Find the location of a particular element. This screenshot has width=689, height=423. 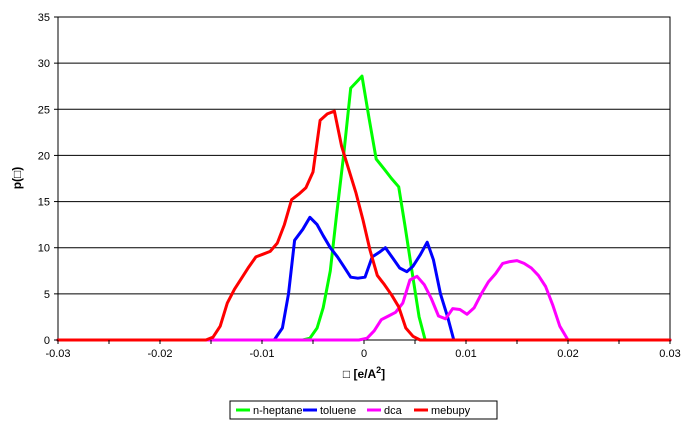

x-tick-label: 0.02 is located at coordinates (567, 354).